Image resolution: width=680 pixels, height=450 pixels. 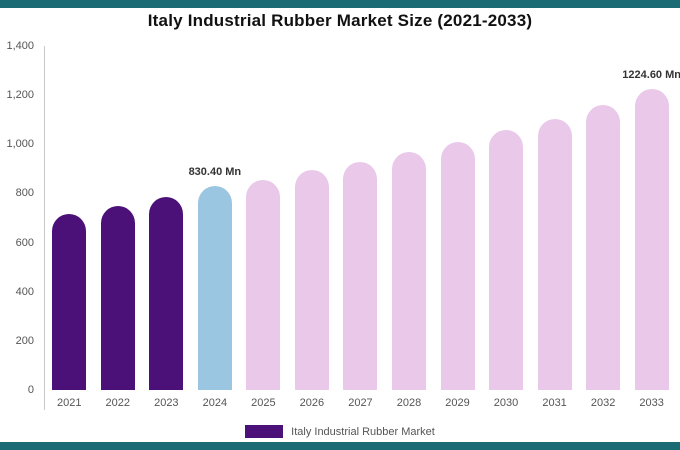 What do you see at coordinates (360, 275) in the screenshot?
I see `bar-2027` at bounding box center [360, 275].